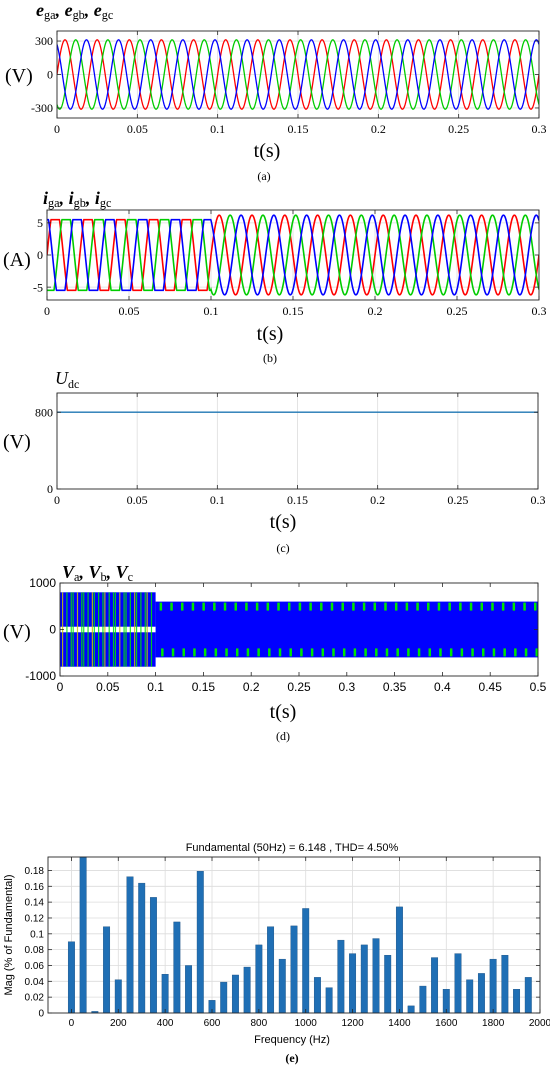 This screenshot has width=550, height=1070. What do you see at coordinates (458, 129) in the screenshot?
I see `x-tick-label: 0.25` at bounding box center [458, 129].